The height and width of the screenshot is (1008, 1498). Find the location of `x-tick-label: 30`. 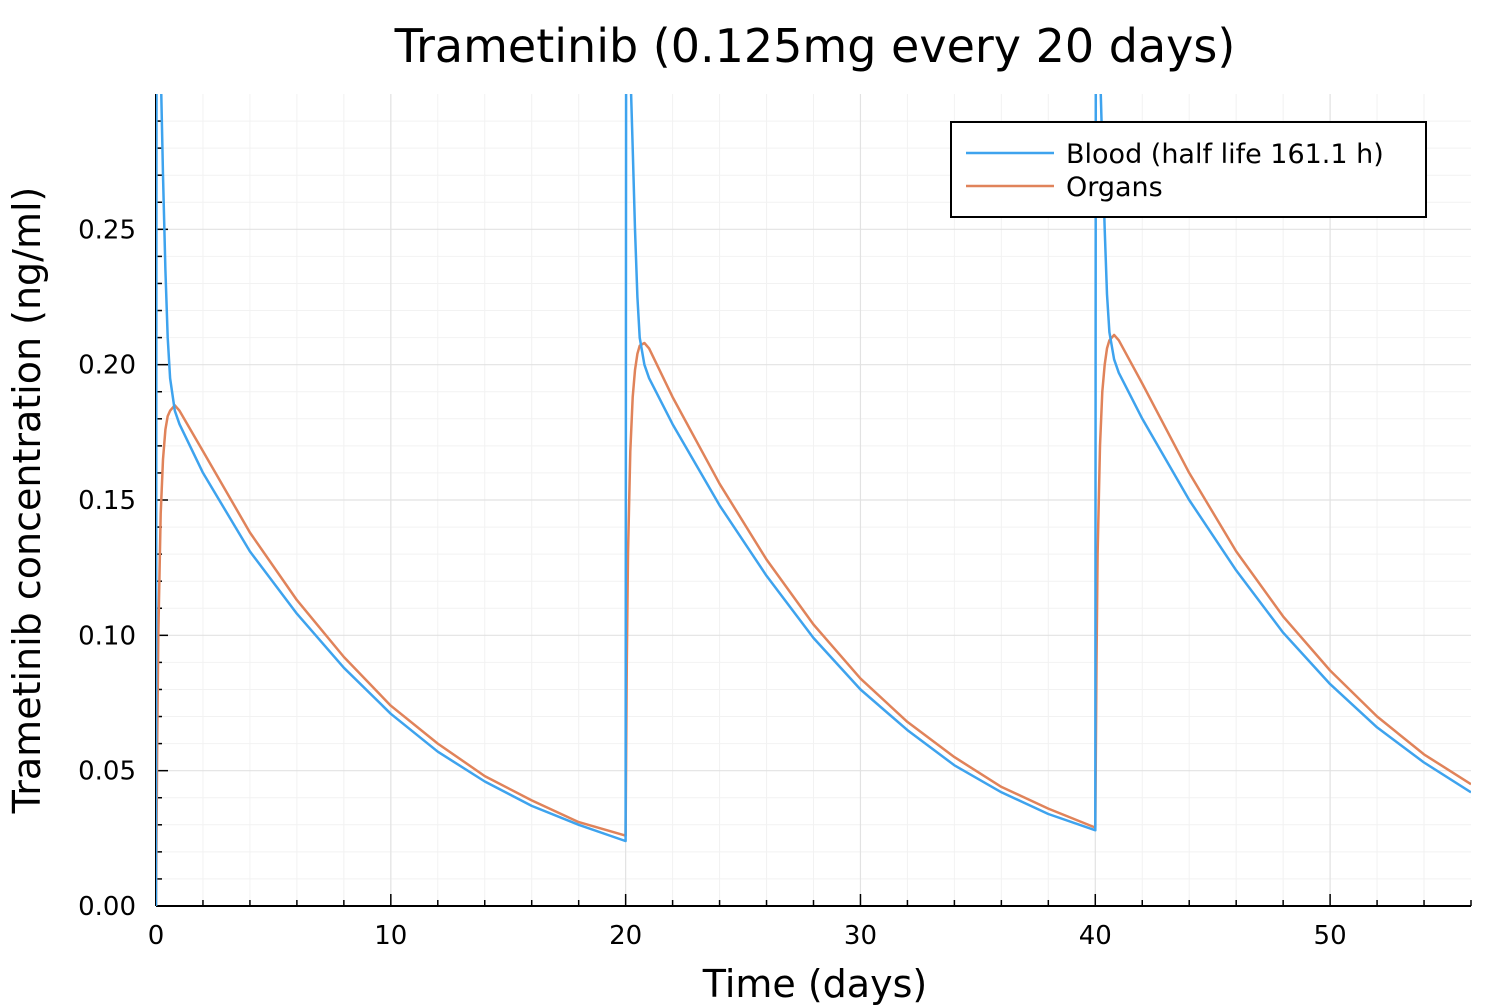

x-tick-label: 30 is located at coordinates (860, 936).